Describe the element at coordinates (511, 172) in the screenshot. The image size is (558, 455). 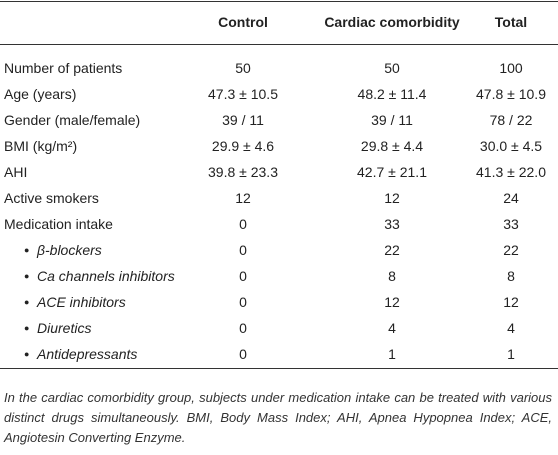
I see `cell-value: 41.3 ± 22.0` at that location.